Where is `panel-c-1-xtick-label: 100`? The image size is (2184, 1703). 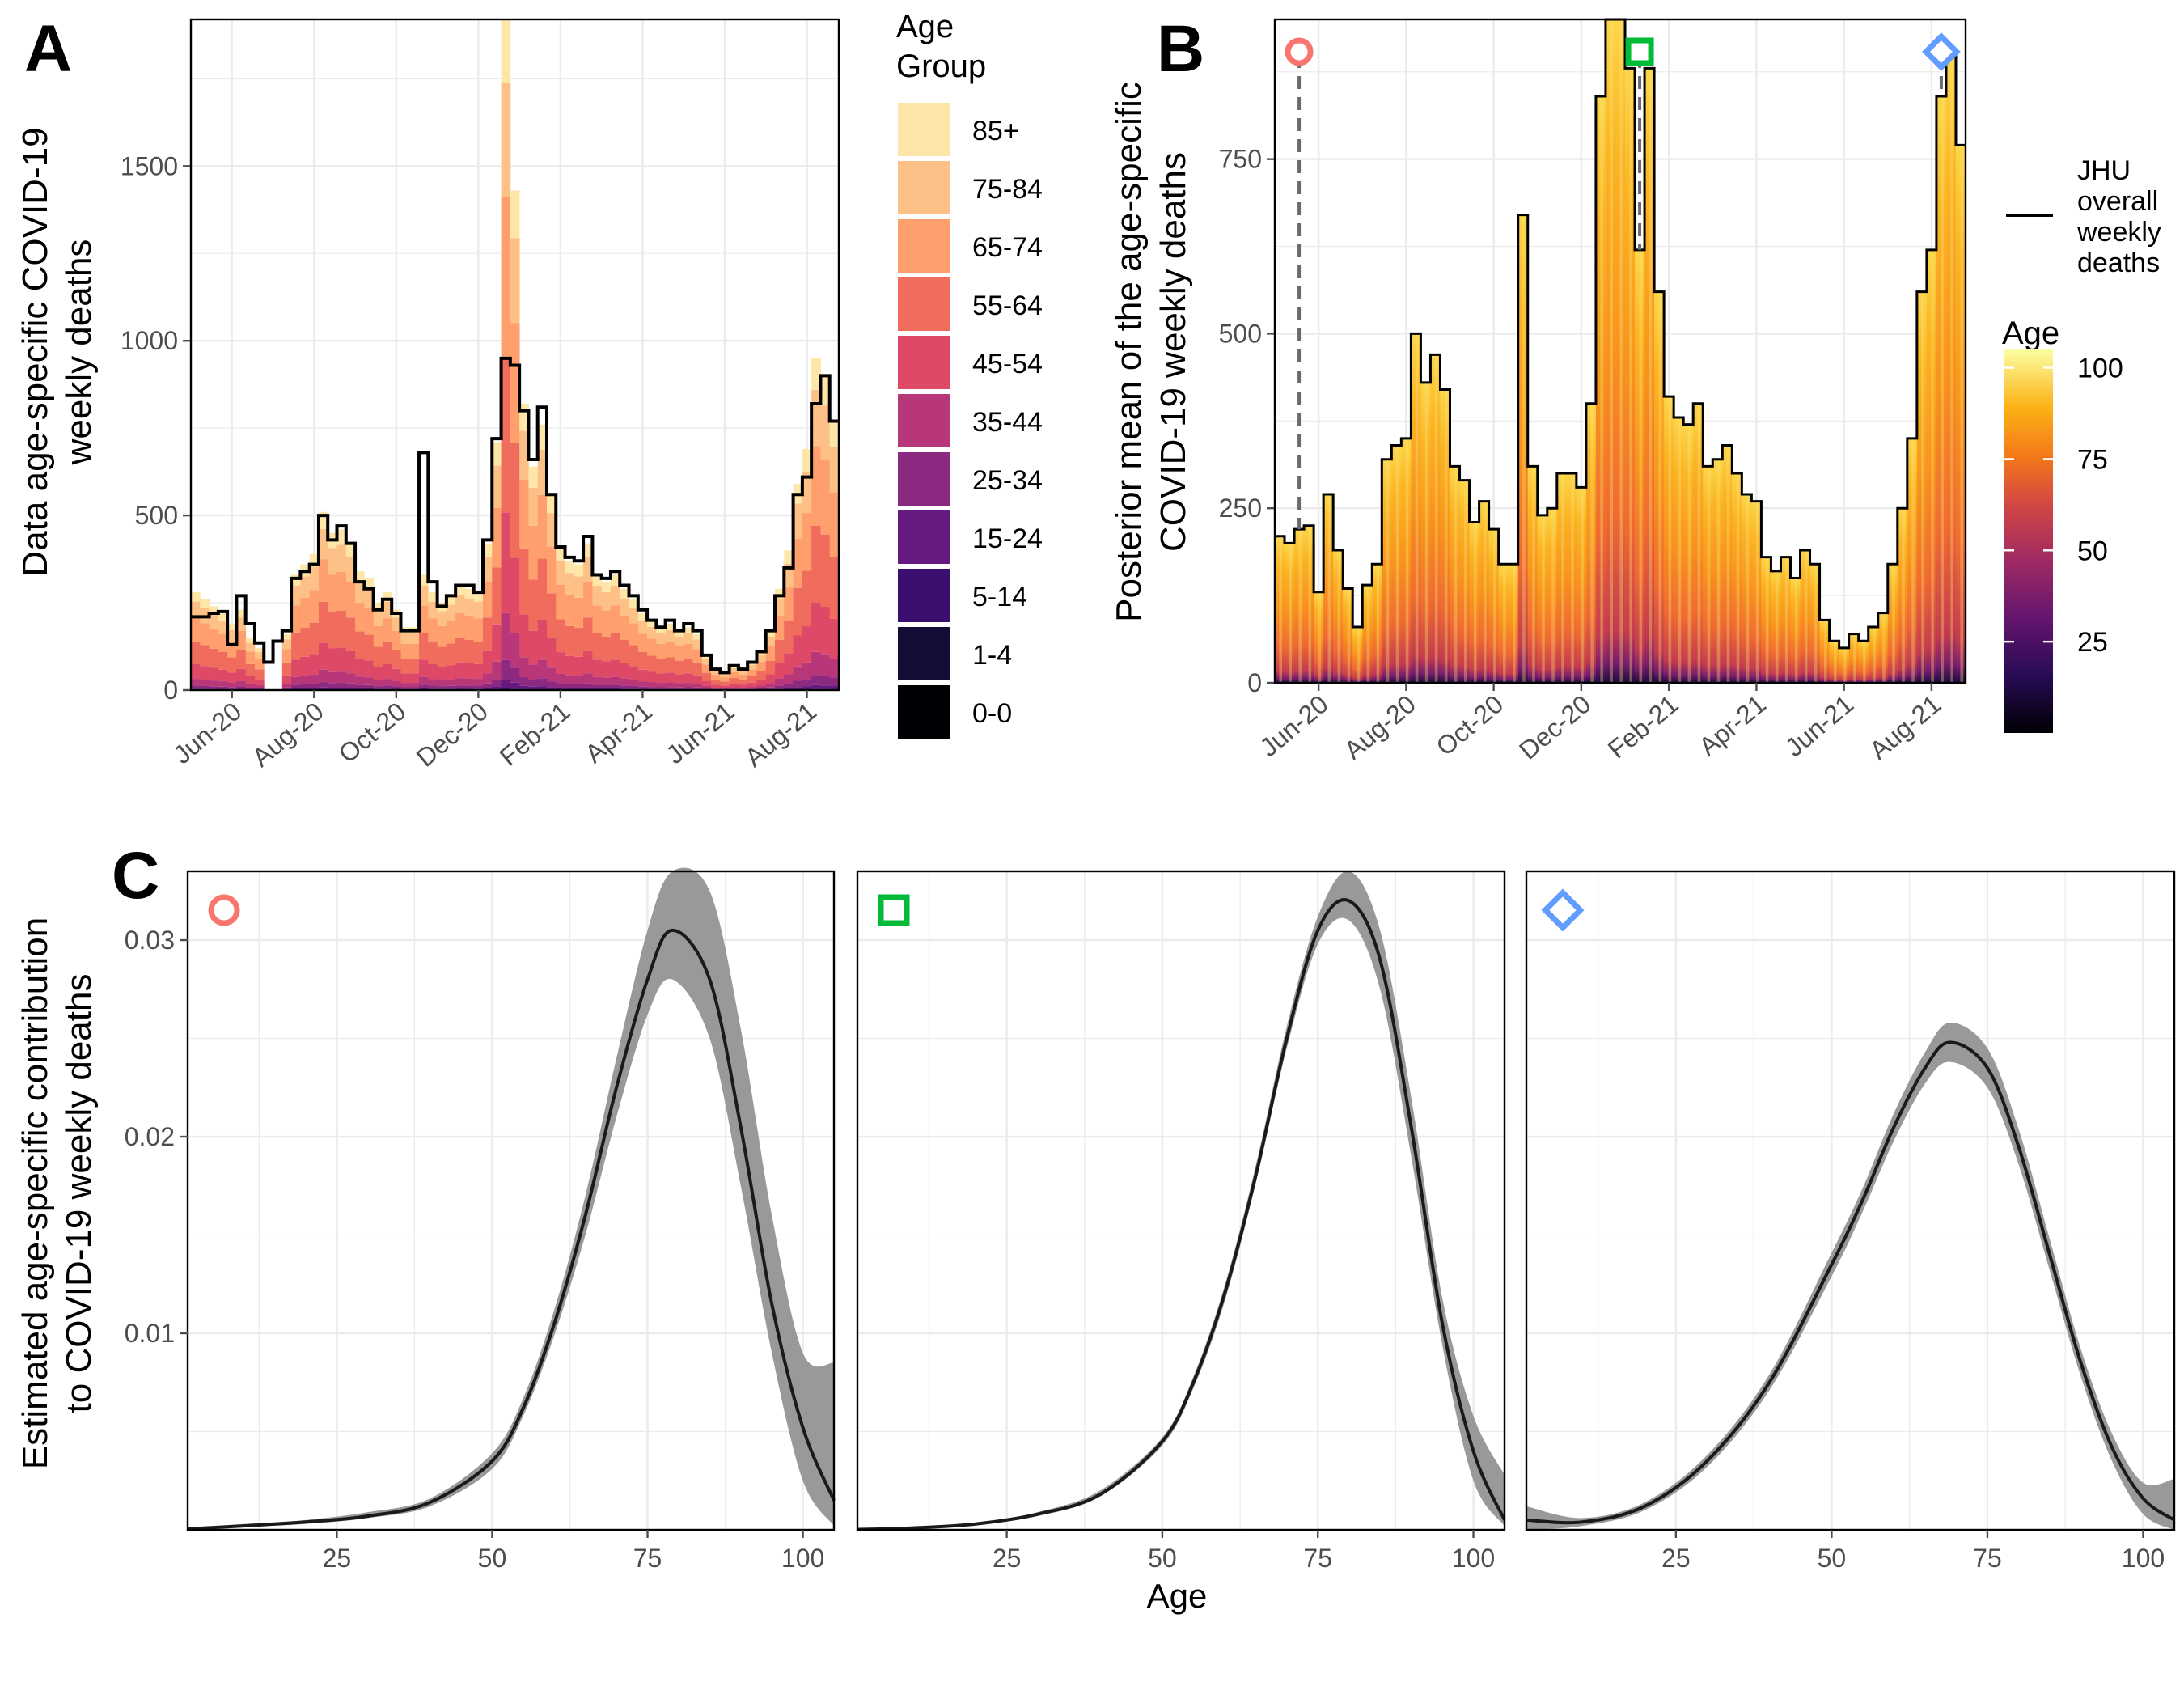
panel-c-1-xtick-label: 100 is located at coordinates (802, 1558).